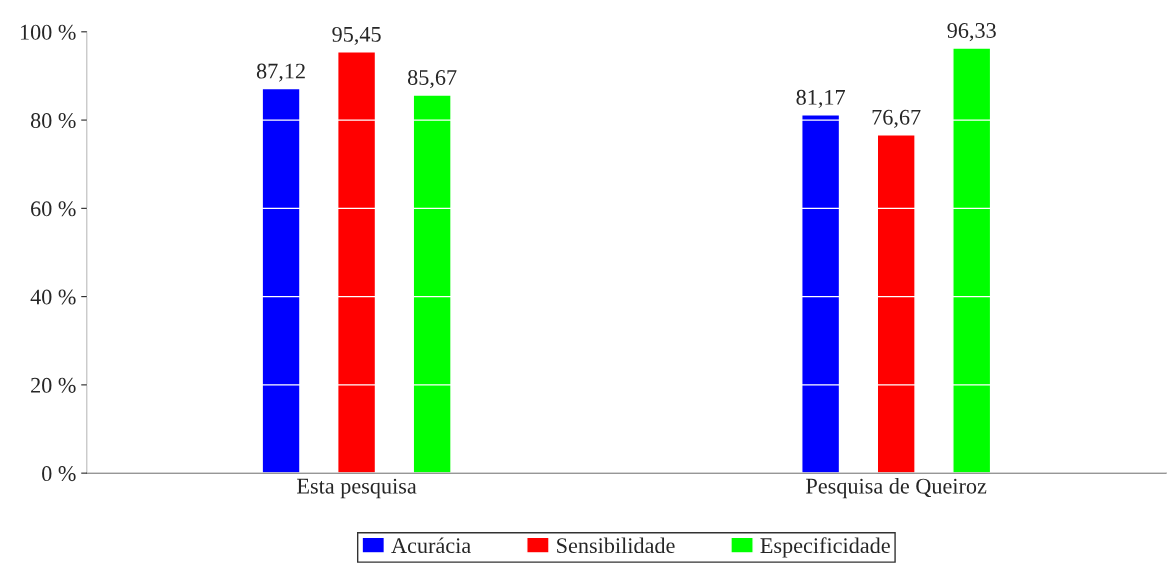 The image size is (1173, 568). What do you see at coordinates (356, 36) in the screenshot?
I see `data-label: 95,45` at bounding box center [356, 36].